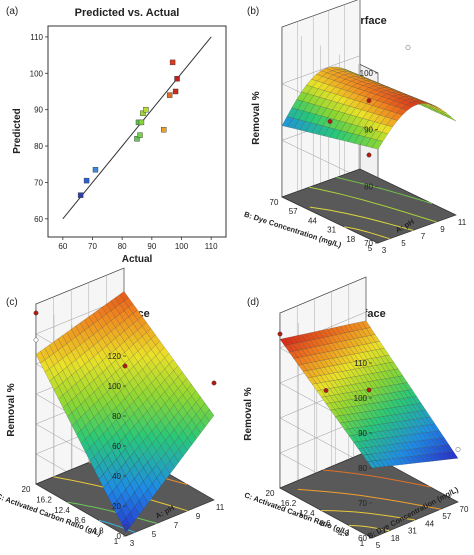 The width and height of the screenshot is (474, 555). Describe the element at coordinates (62, 246) in the screenshot. I see `x-tick-label: 60` at that location.